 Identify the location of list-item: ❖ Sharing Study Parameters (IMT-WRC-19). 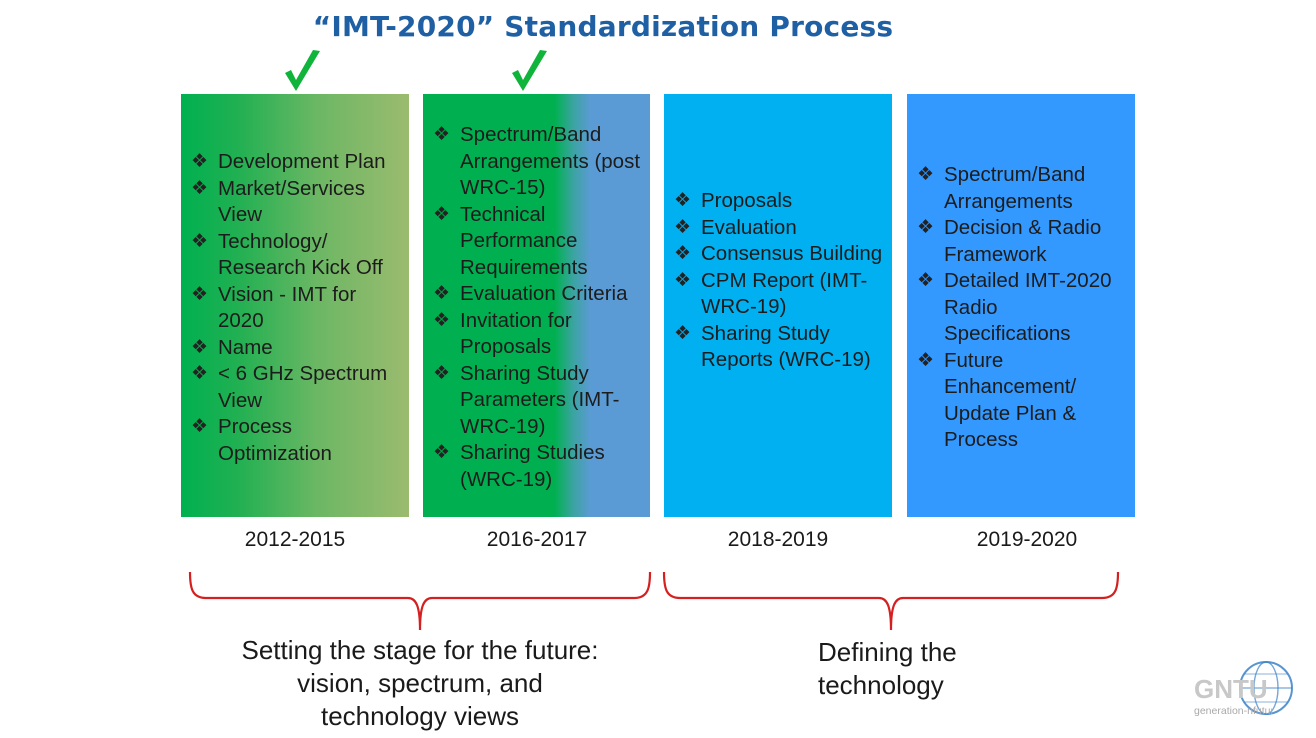
(538, 401).